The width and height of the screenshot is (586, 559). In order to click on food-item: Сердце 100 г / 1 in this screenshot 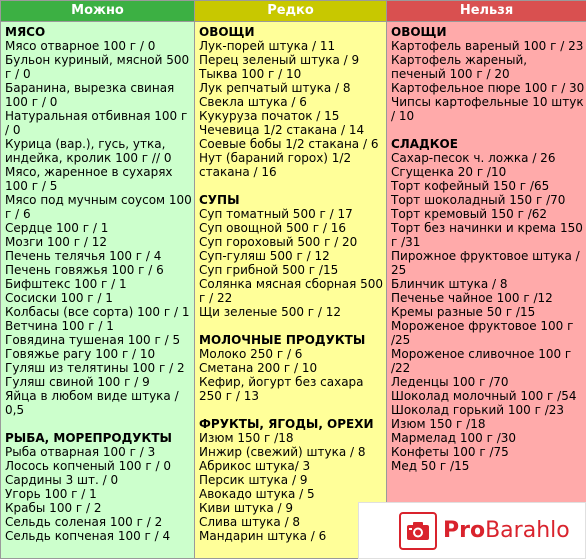, I will do `click(57, 228)`.